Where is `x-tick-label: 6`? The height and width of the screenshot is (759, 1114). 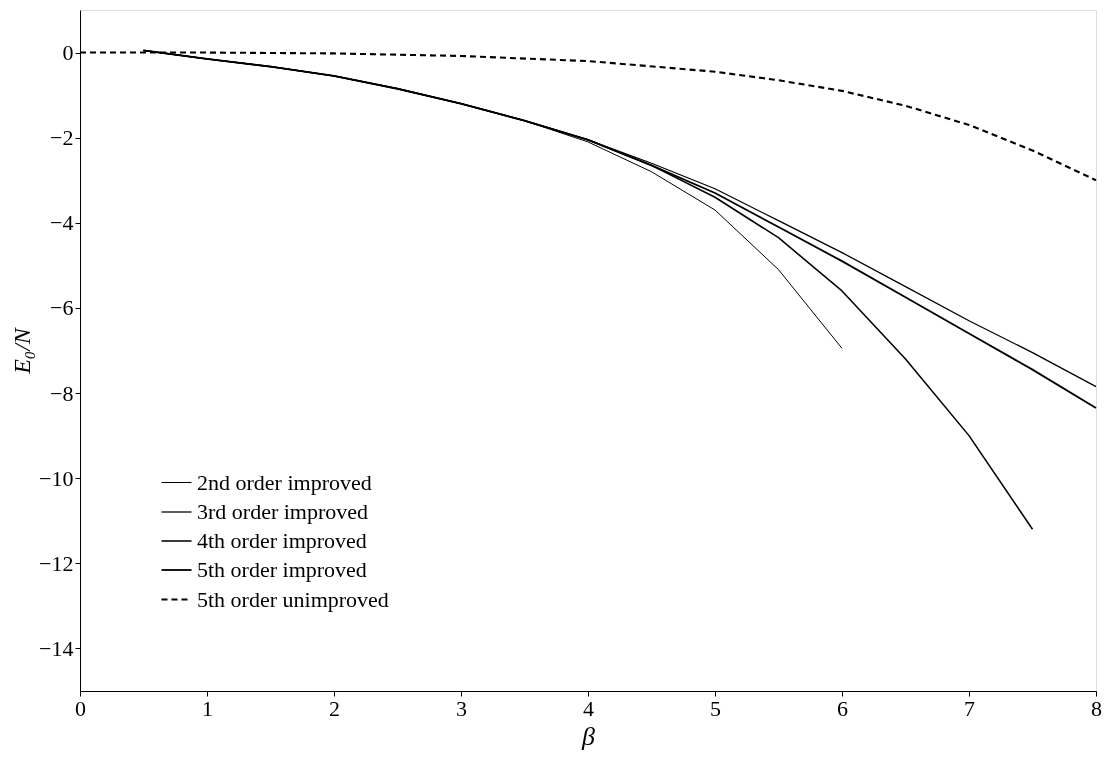
x-tick-label: 6 is located at coordinates (842, 708).